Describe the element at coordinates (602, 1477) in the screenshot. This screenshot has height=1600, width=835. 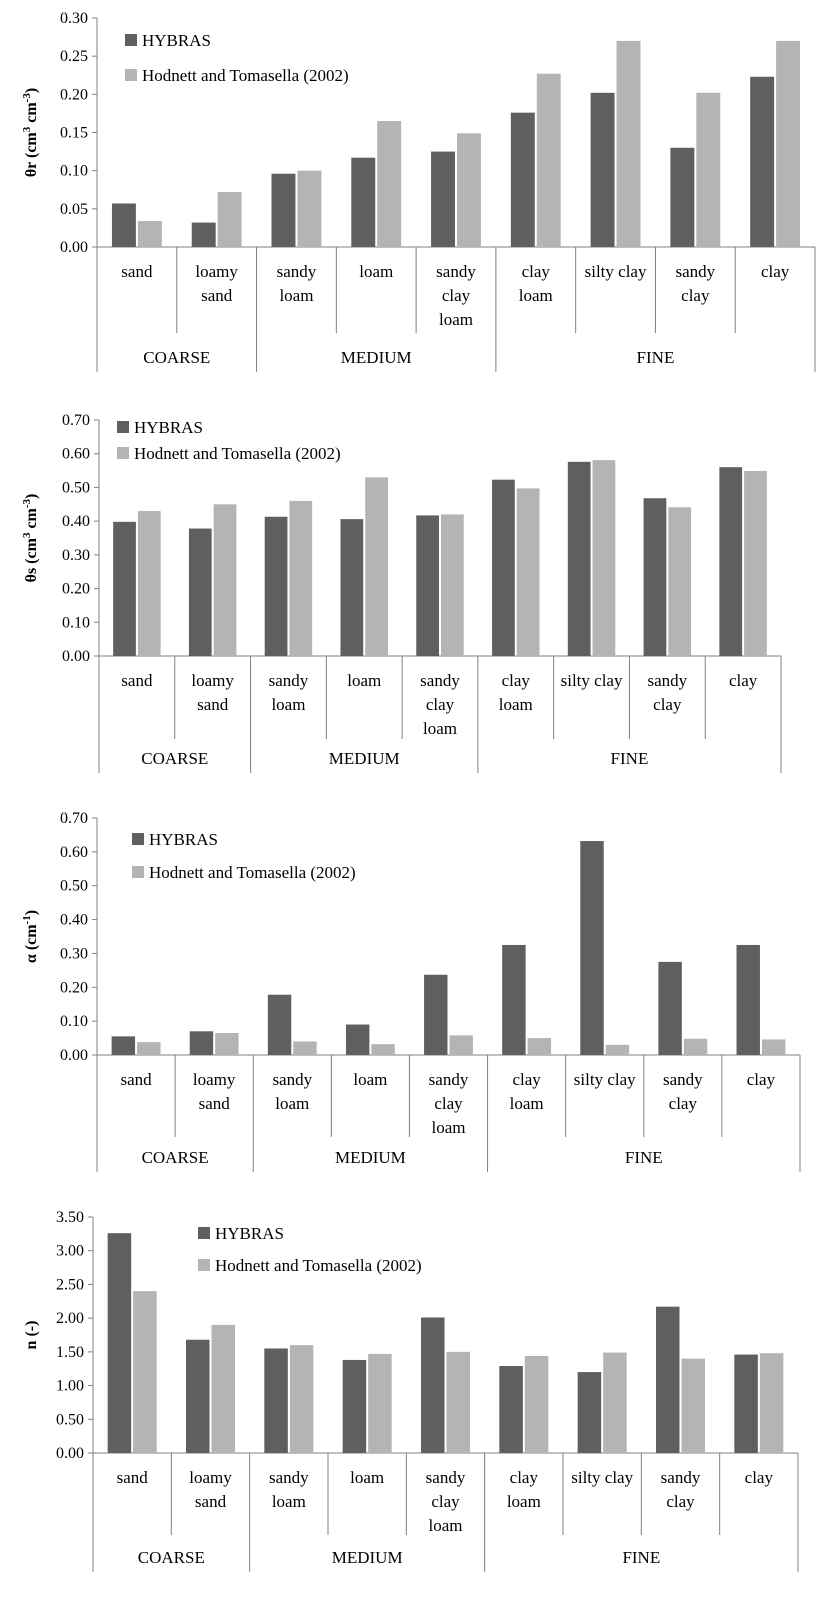
I see `category-label: silty clay` at that location.